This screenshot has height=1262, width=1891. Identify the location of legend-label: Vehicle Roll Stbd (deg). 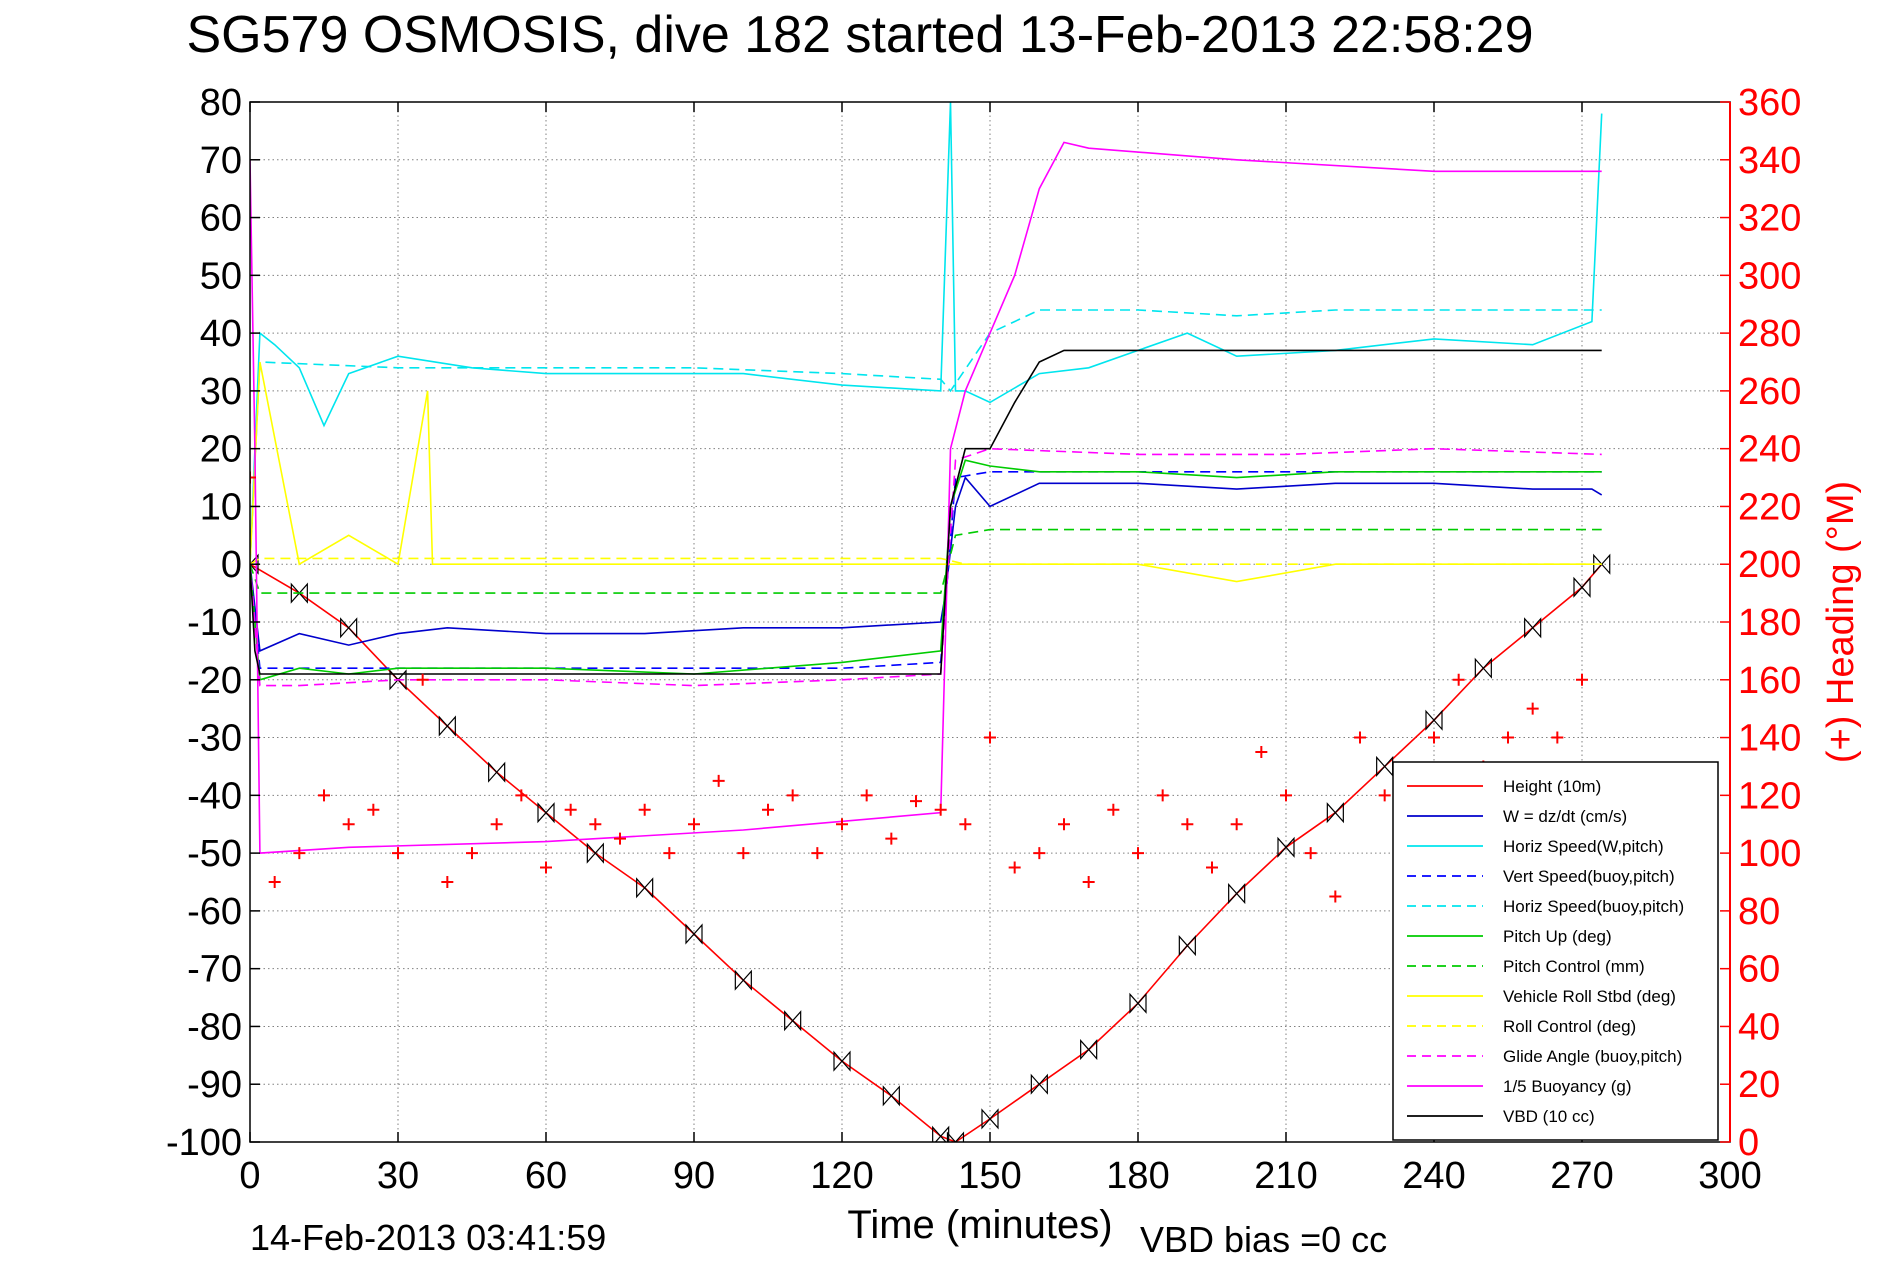
(1589, 996).